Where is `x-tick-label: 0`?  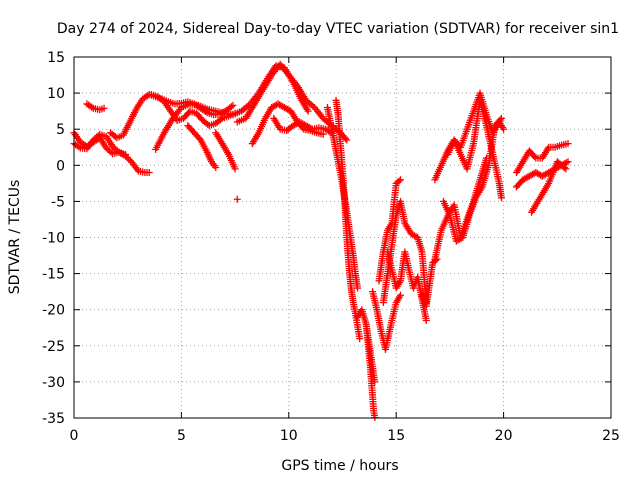 x-tick-label: 0 is located at coordinates (74, 436).